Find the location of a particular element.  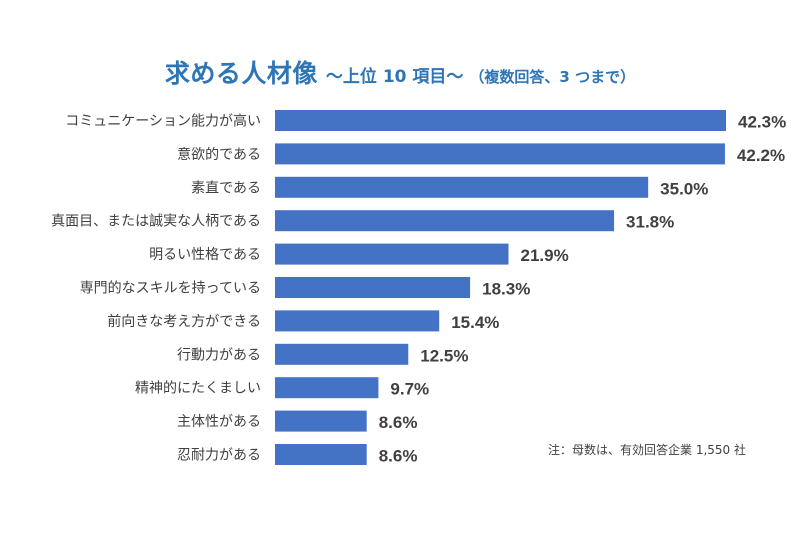

category-label: 真面目、または誠実な人柄である is located at coordinates (156, 222).